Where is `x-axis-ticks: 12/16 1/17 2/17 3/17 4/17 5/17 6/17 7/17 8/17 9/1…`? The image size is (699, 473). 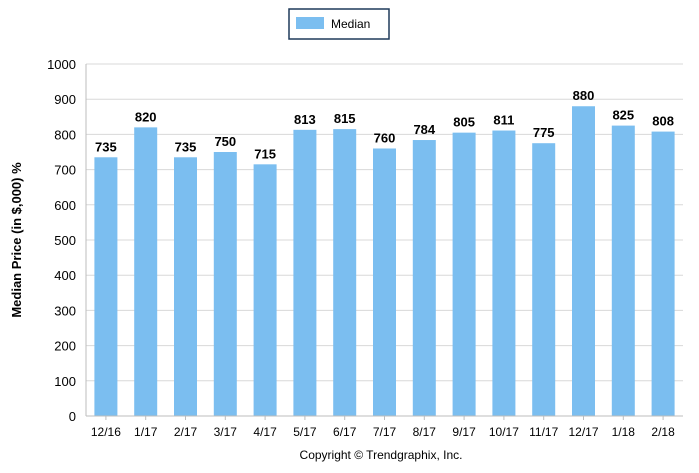
x-axis-ticks: 12/16 1/17 2/17 3/17 4/17 5/17 6/17 7/17 8/17 9/1… is located at coordinates (383, 427).